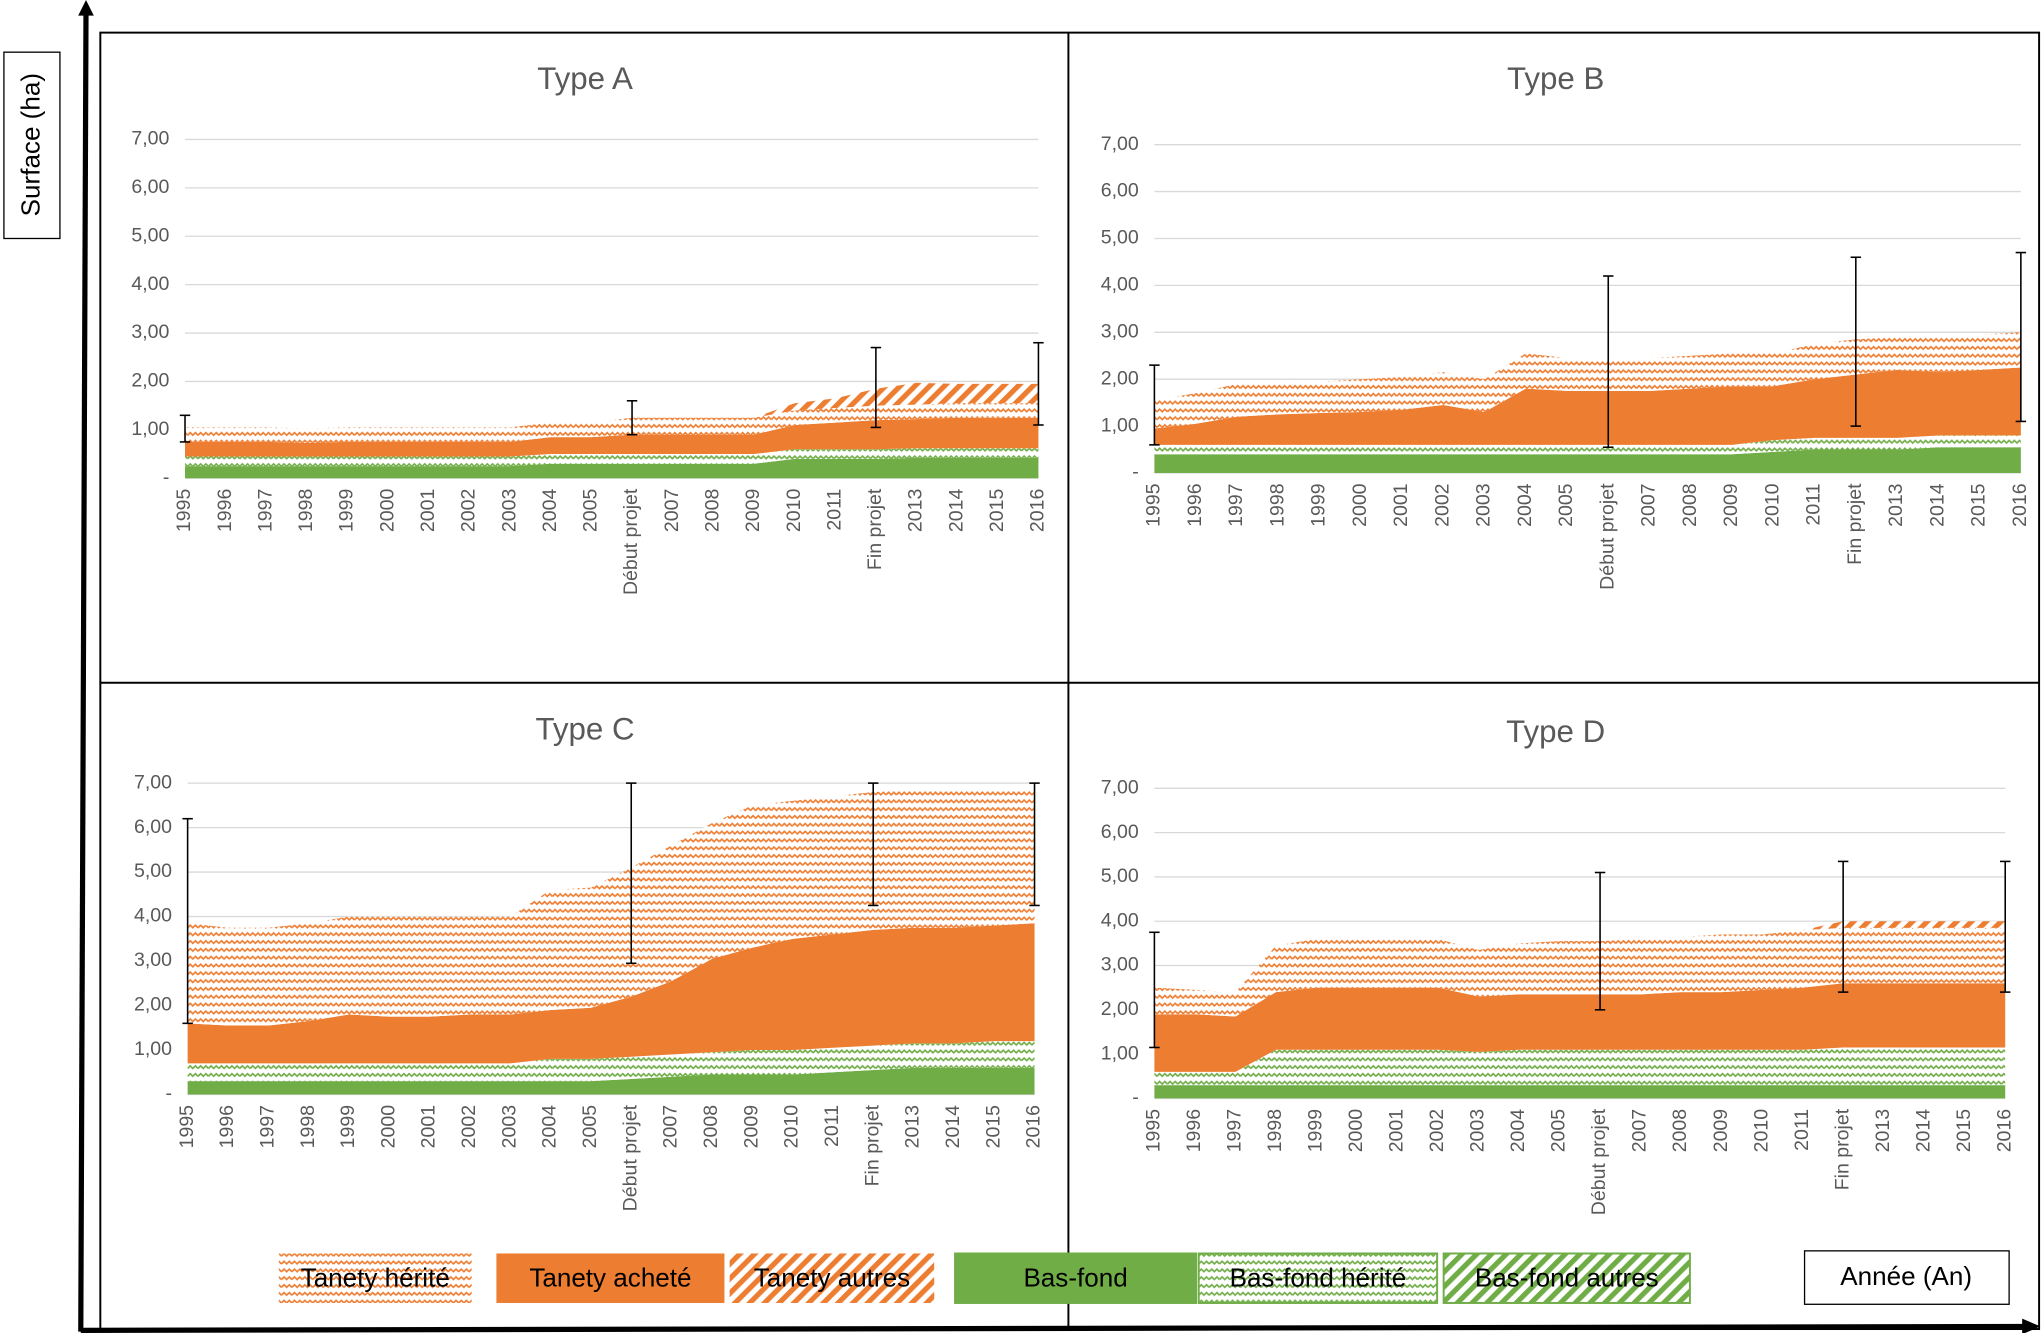 This screenshot has width=2043, height=1333. What do you see at coordinates (1567, 1277) in the screenshot?
I see `legend-label: Bas-fond autres` at bounding box center [1567, 1277].